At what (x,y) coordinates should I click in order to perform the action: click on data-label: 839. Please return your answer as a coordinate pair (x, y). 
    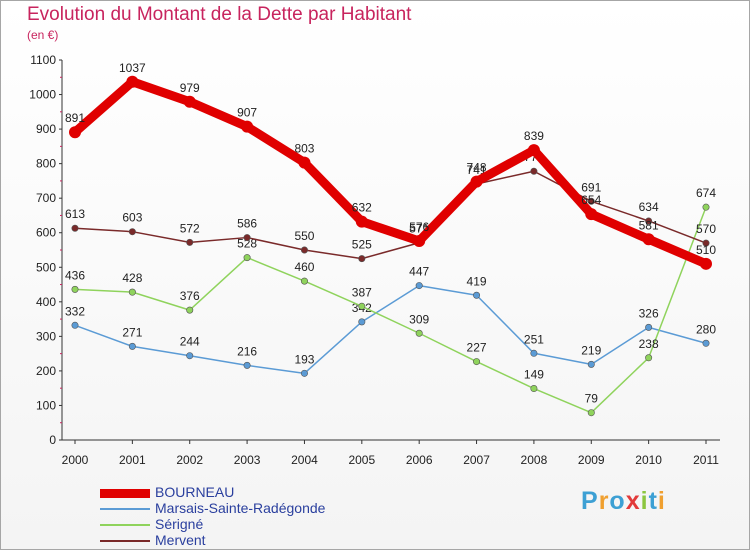
    Looking at the image, I should click on (534, 136).